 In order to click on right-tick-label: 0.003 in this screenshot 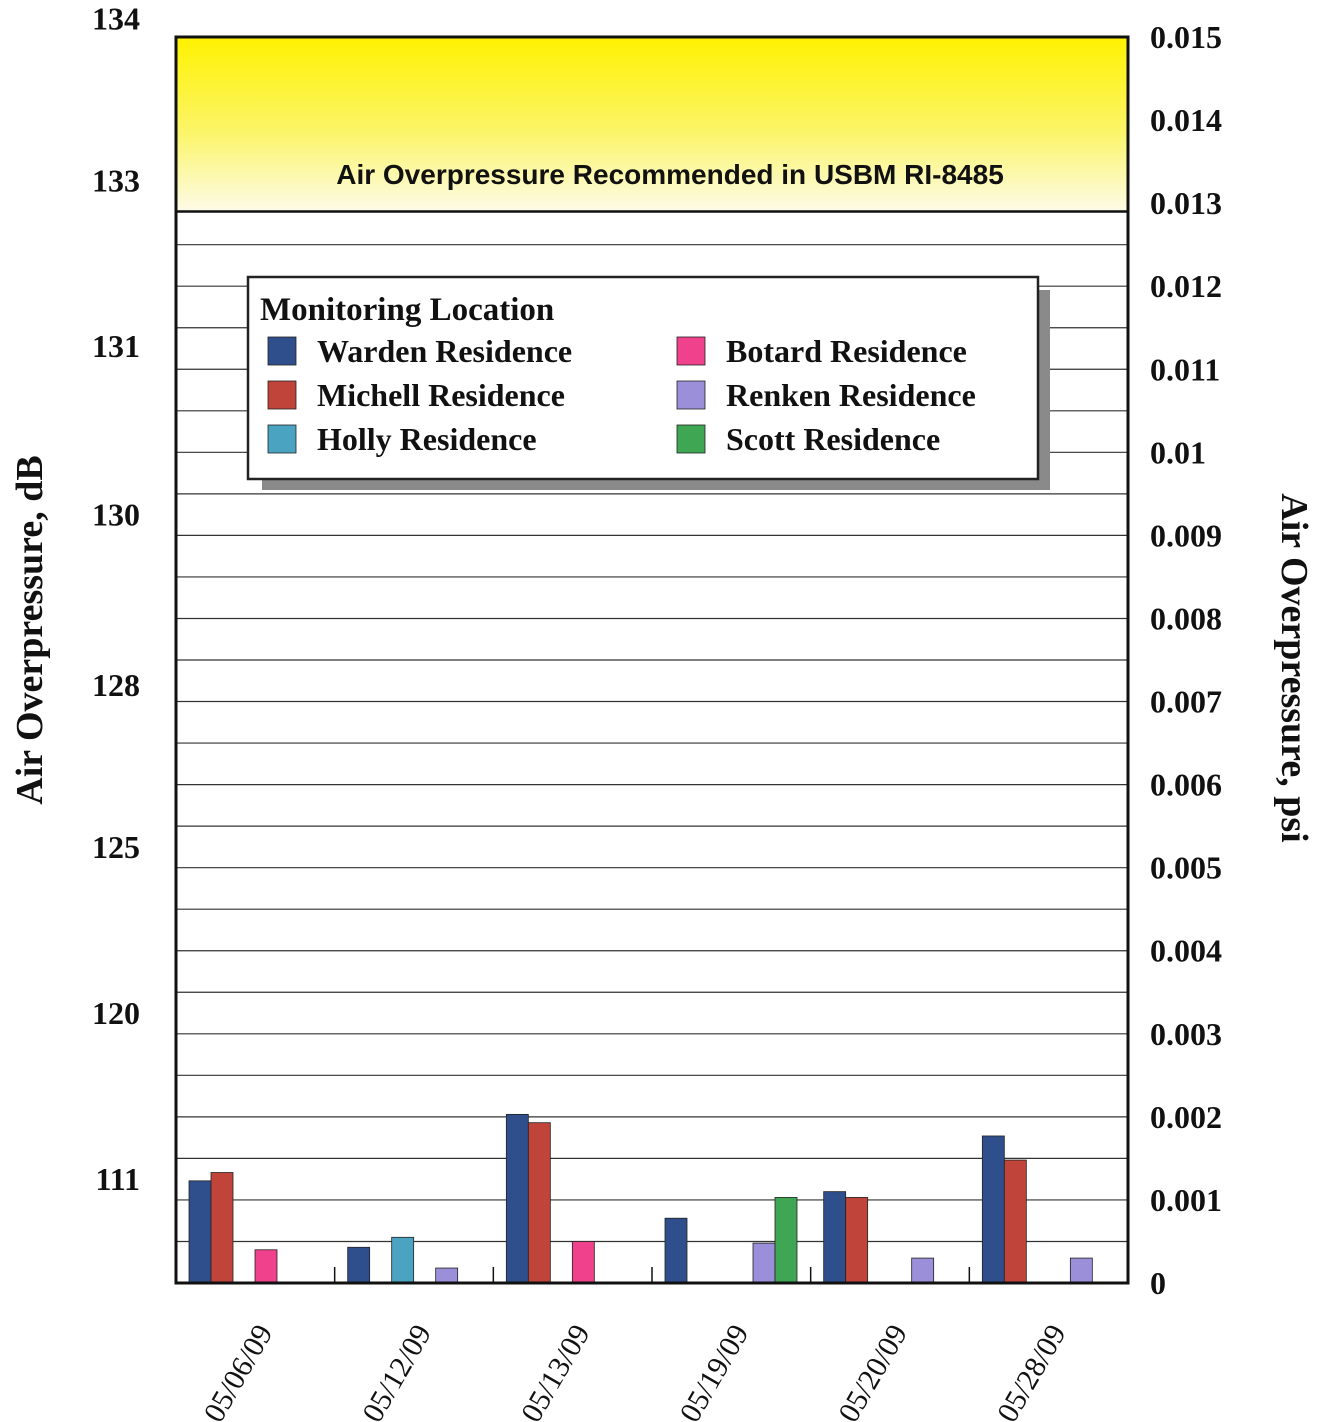, I will do `click(1186, 1034)`.